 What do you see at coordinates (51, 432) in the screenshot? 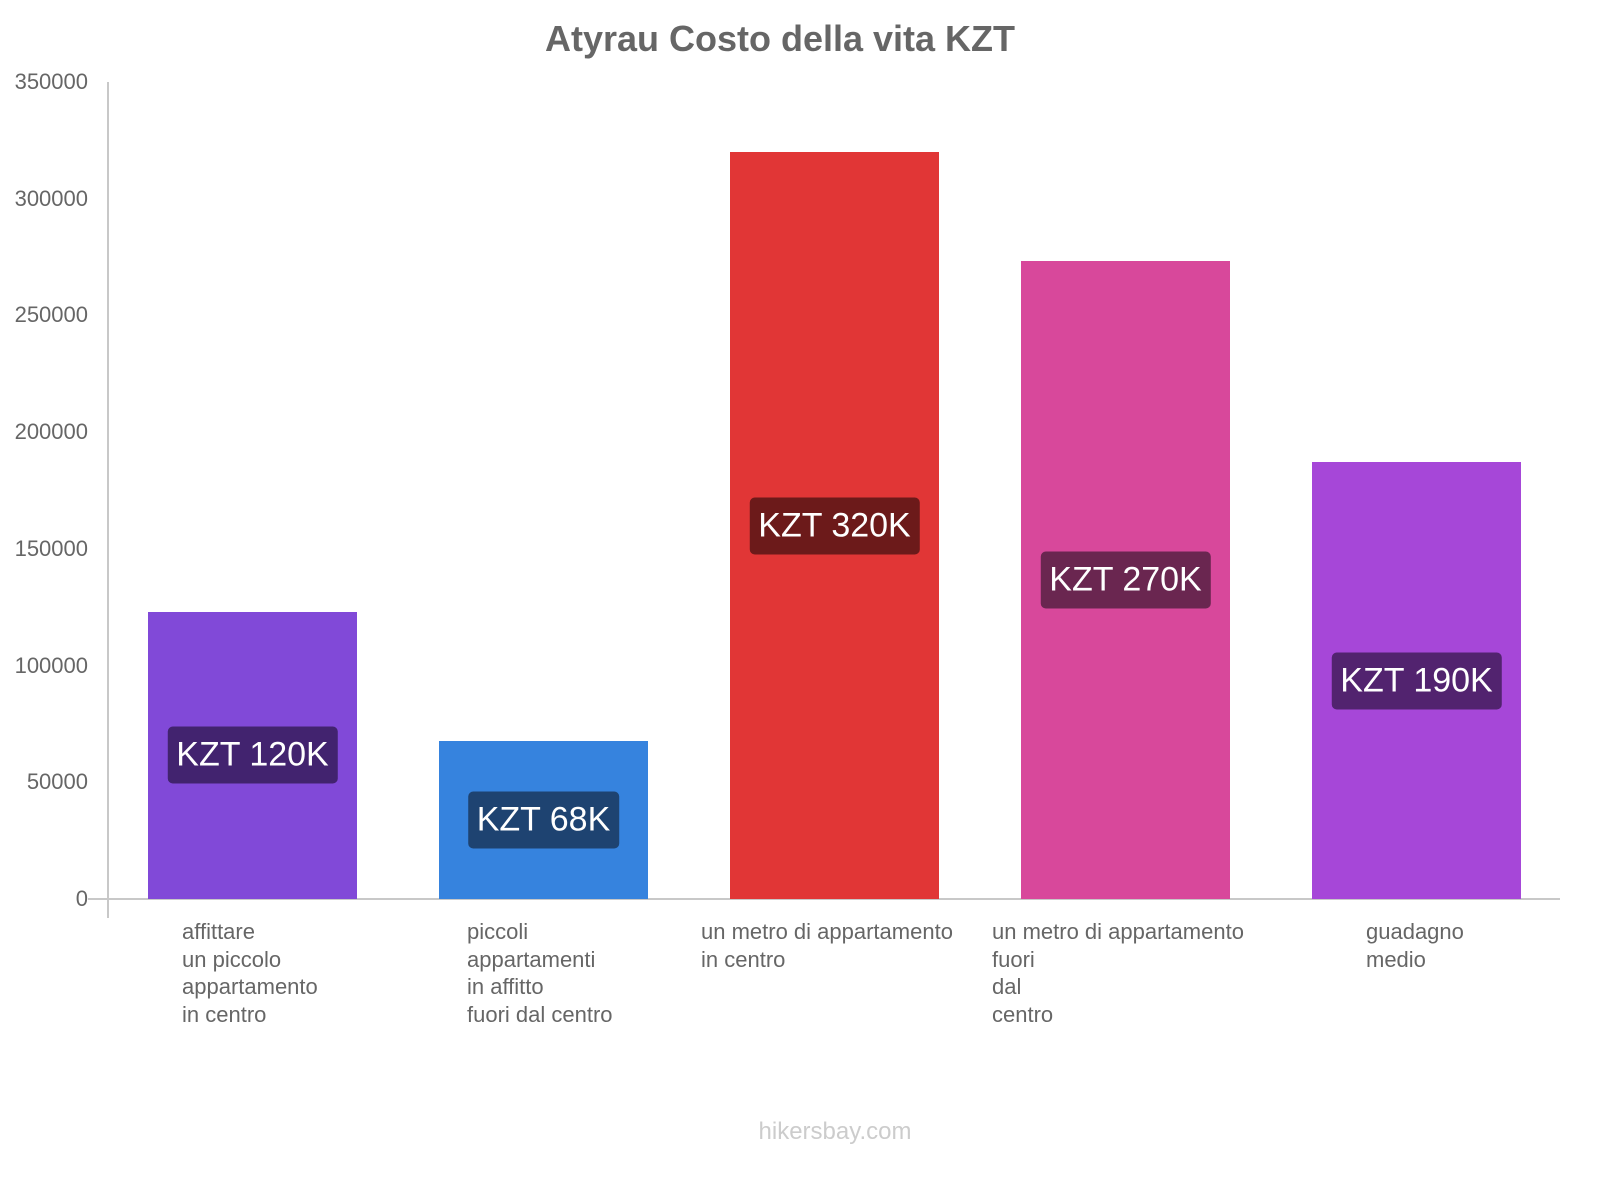
I see `y-tick-label: 200000` at bounding box center [51, 432].